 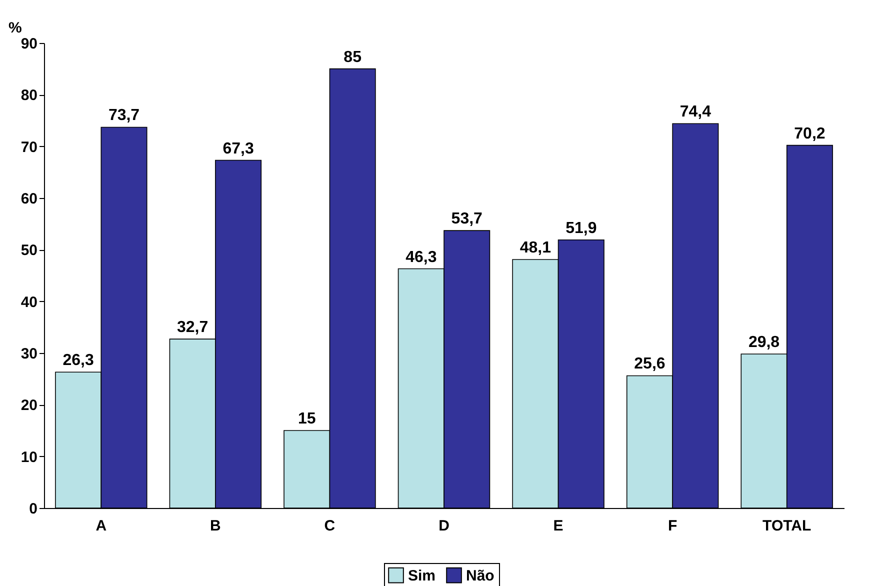 I want to click on x-tick-label: B, so click(x=216, y=526).